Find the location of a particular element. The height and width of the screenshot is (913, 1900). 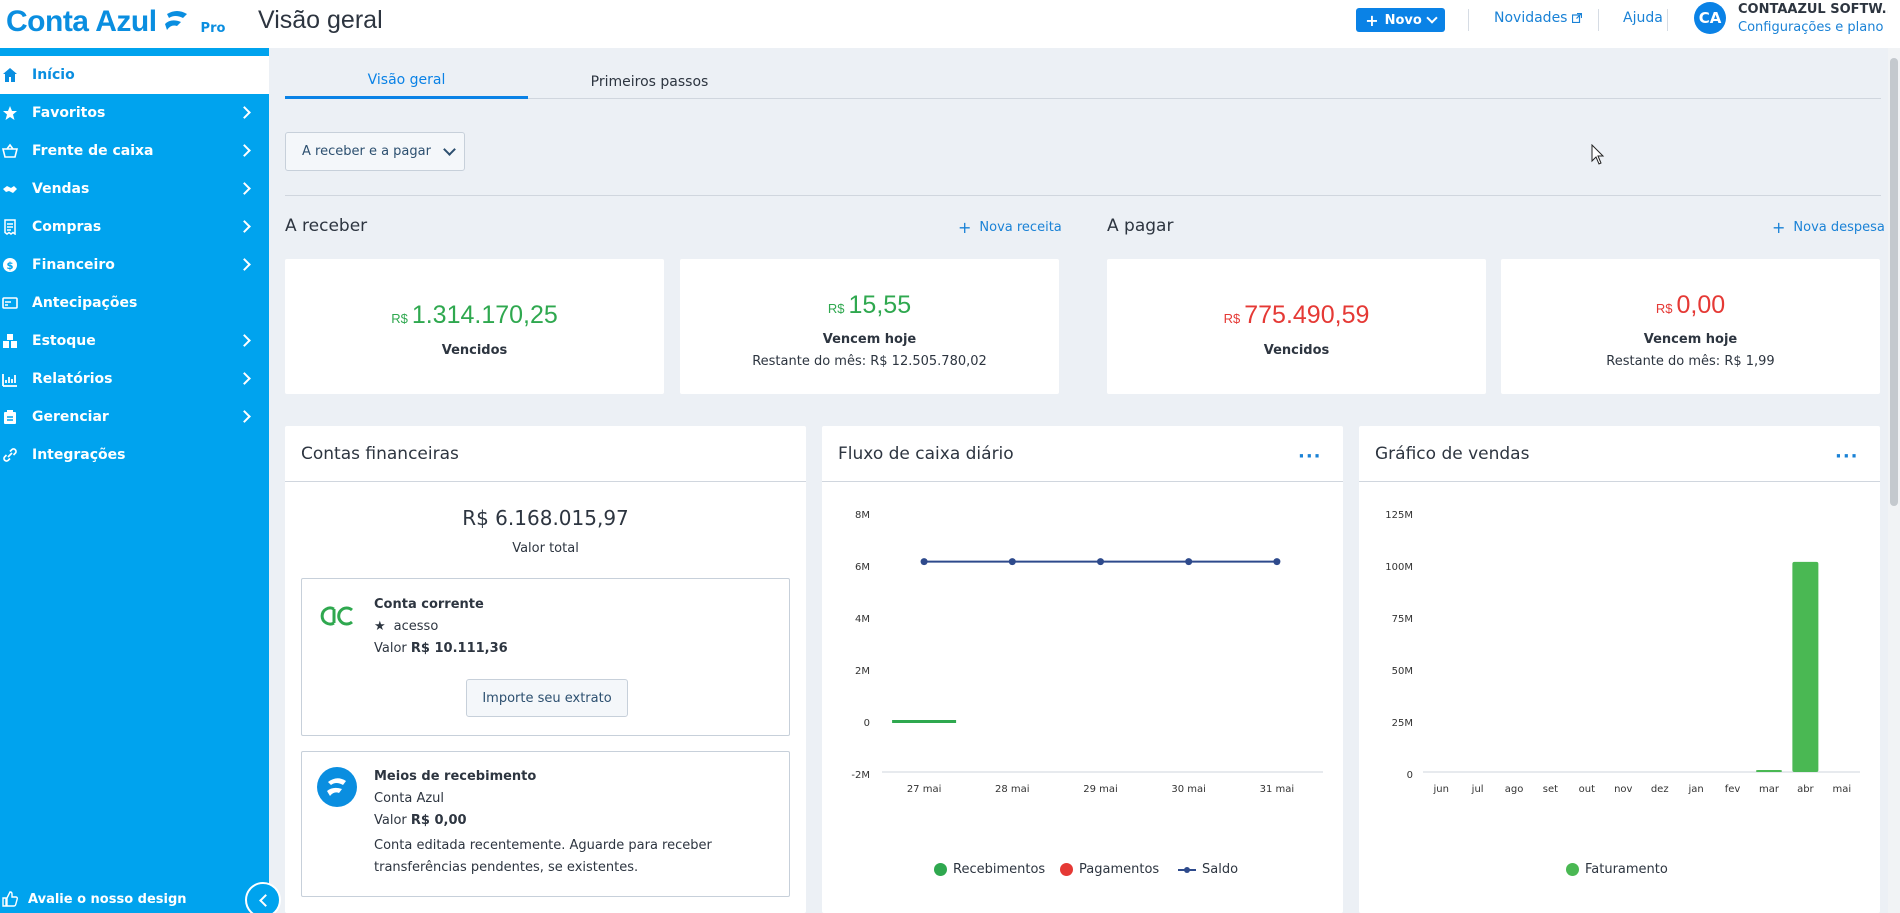

kpi-value: R$ 15,55 is located at coordinates (869, 305).